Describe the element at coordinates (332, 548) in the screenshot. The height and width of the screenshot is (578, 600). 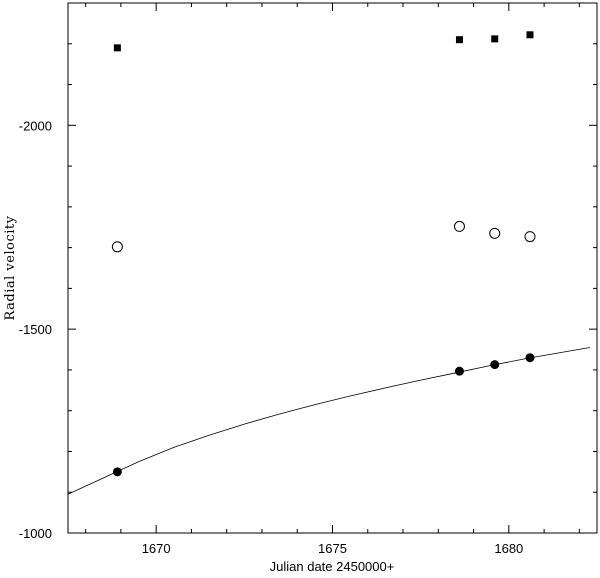
I see `x-tick-label: 1675` at that location.